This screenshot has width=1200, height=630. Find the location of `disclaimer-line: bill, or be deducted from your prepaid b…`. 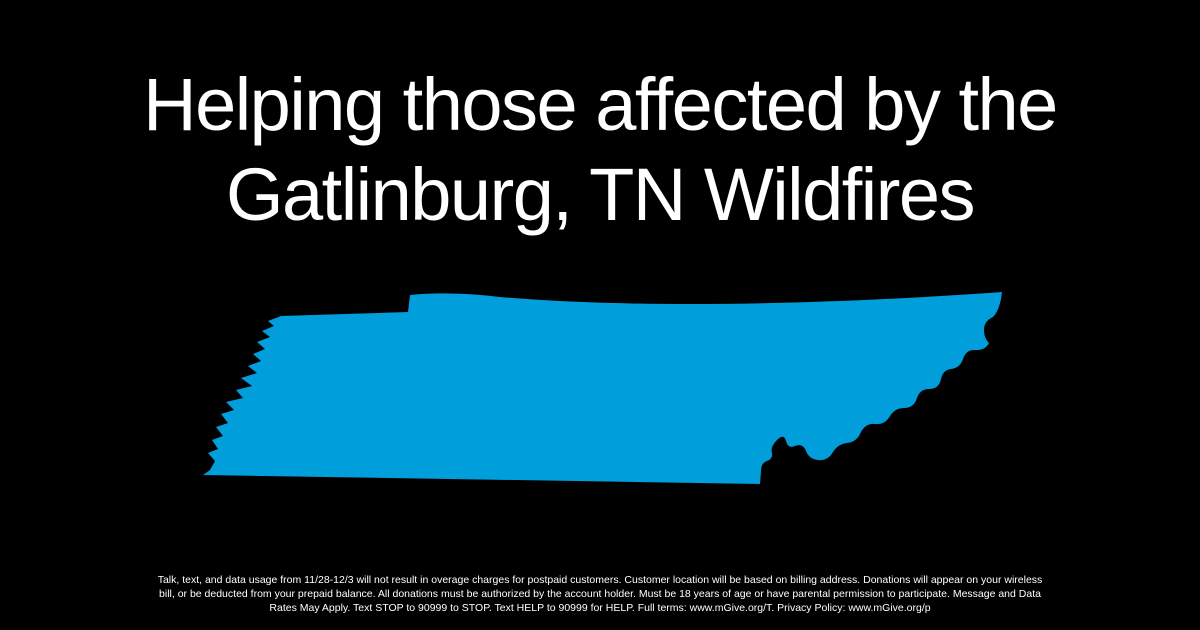

disclaimer-line: bill, or be deducted from your prepaid b… is located at coordinates (600, 594).